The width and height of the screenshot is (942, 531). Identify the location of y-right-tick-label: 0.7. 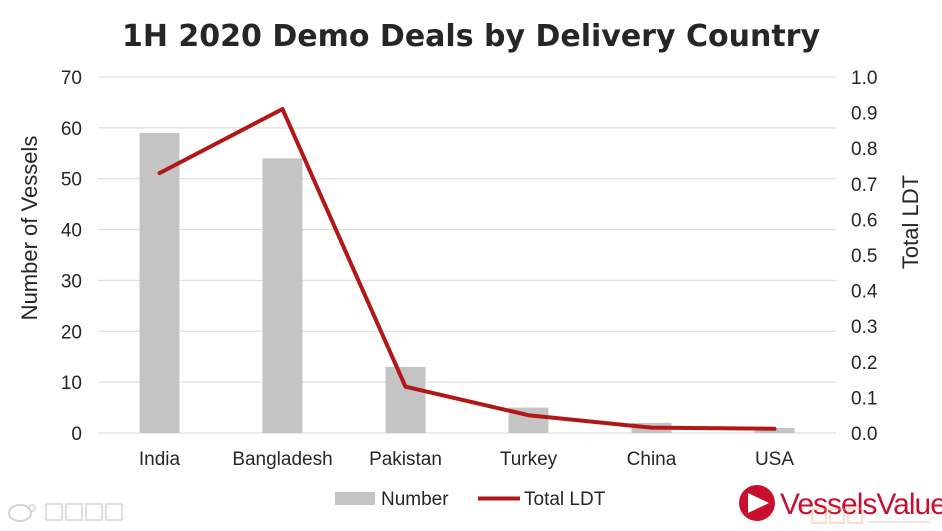
(864, 185).